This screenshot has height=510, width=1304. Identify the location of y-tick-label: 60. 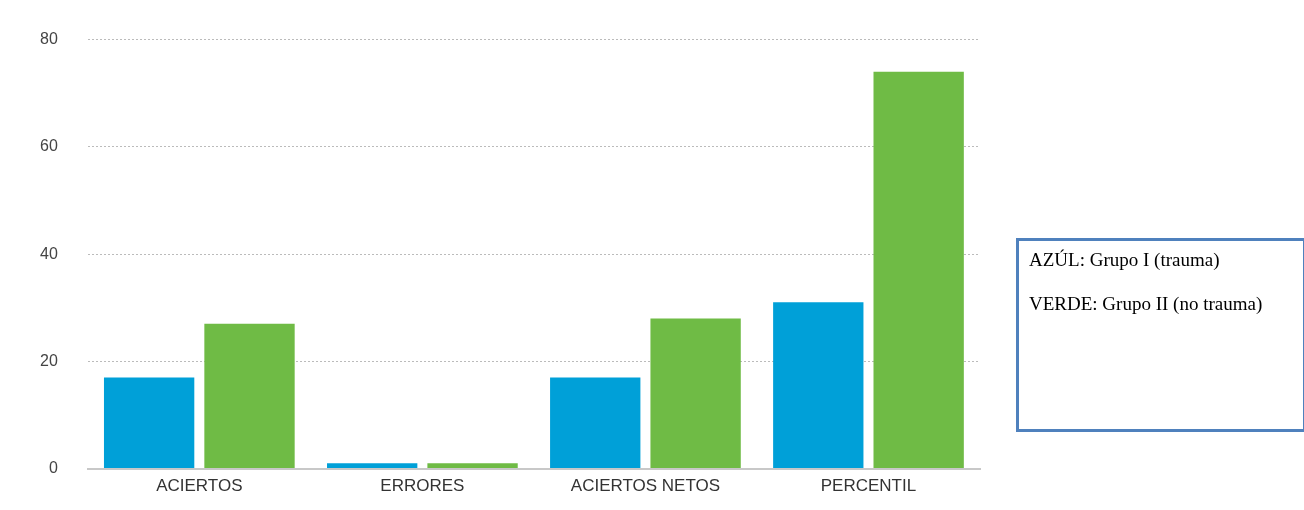
(49, 146).